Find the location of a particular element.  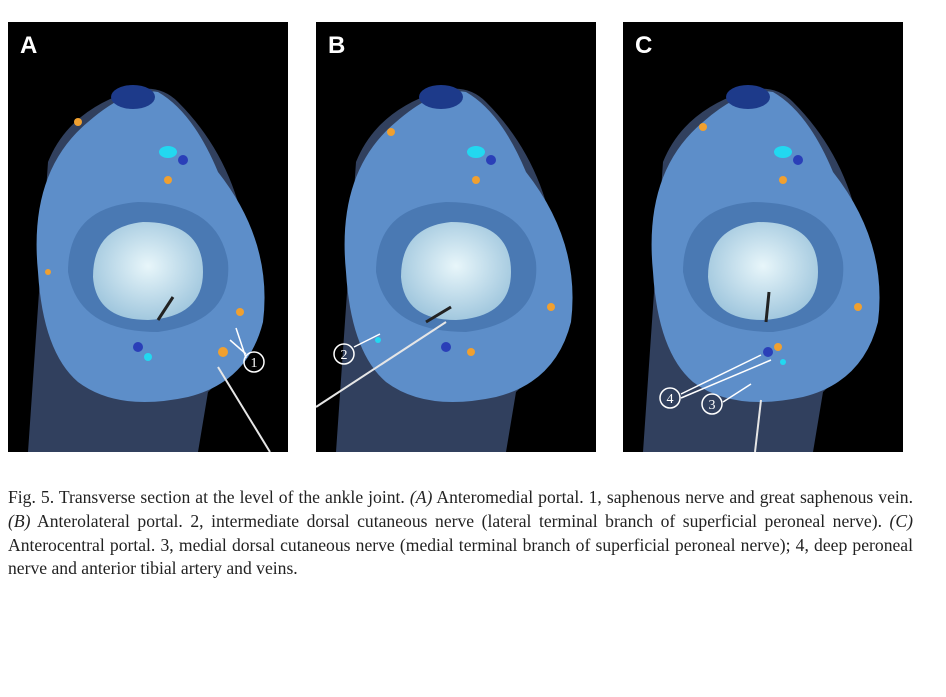

callout-number-1: 1 is located at coordinates (254, 363).